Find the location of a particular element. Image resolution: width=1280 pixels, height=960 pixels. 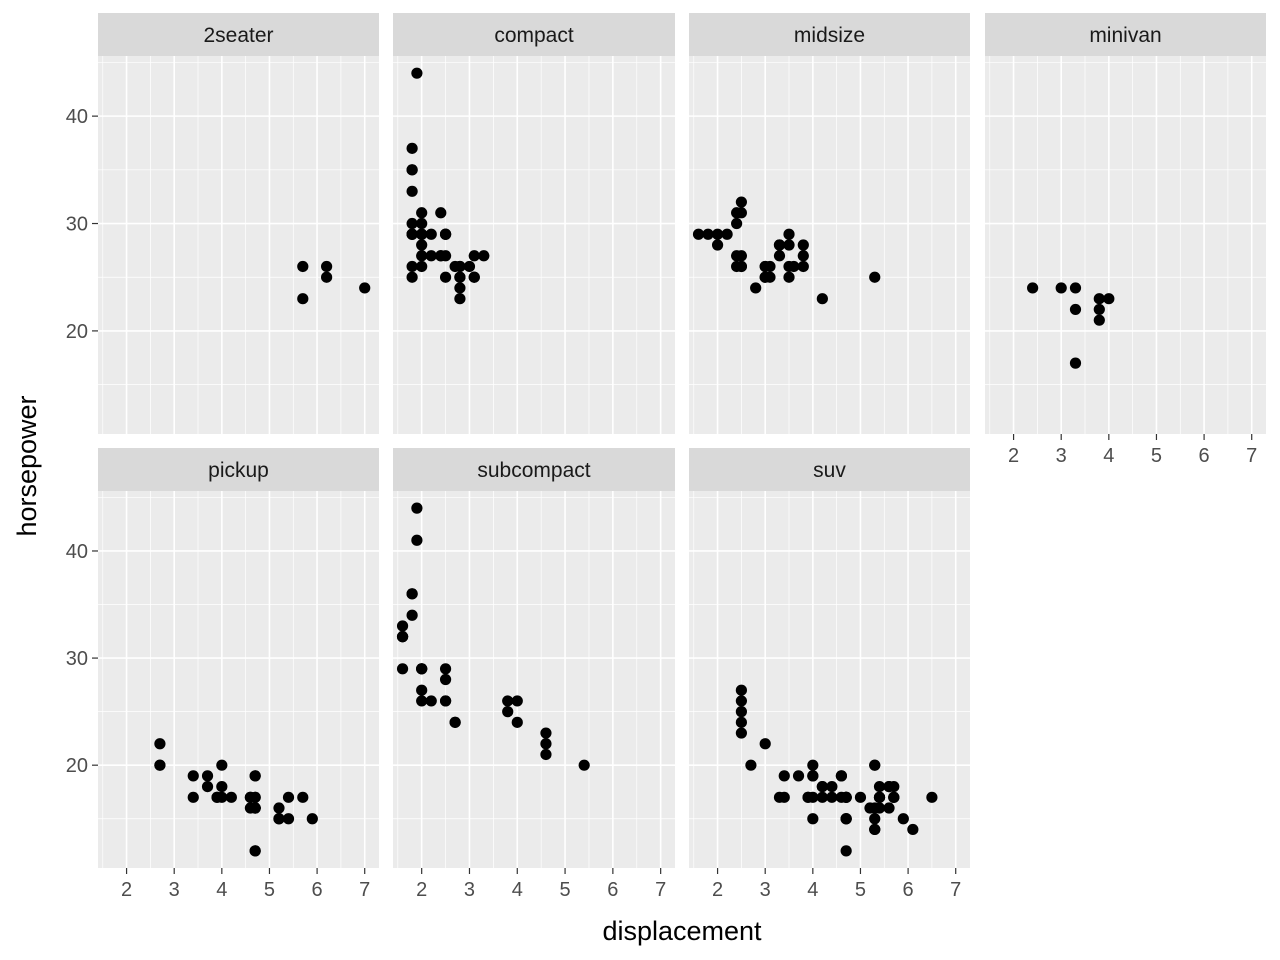

panel-minivan: minivan 2 3 4 5 6 7 is located at coordinates (1125, 240).